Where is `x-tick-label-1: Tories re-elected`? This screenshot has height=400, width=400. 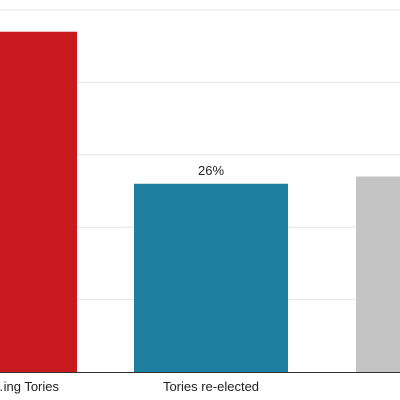
x-tick-label-1: Tories re-elected is located at coordinates (211, 386).